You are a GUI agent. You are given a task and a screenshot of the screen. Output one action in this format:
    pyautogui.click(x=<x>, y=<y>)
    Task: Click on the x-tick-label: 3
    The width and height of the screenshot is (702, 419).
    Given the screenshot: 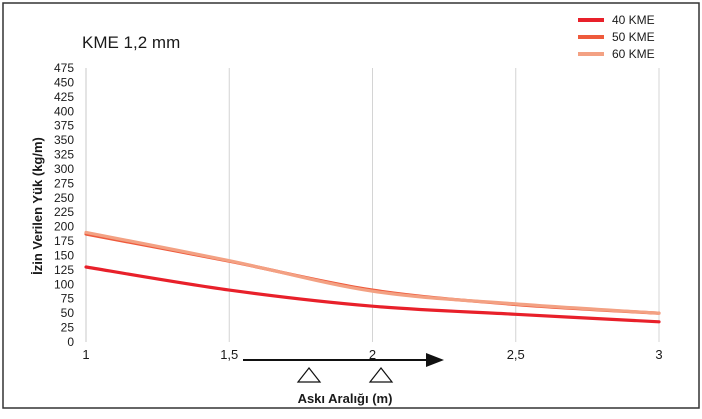 What is the action you would take?
    pyautogui.click(x=658, y=354)
    